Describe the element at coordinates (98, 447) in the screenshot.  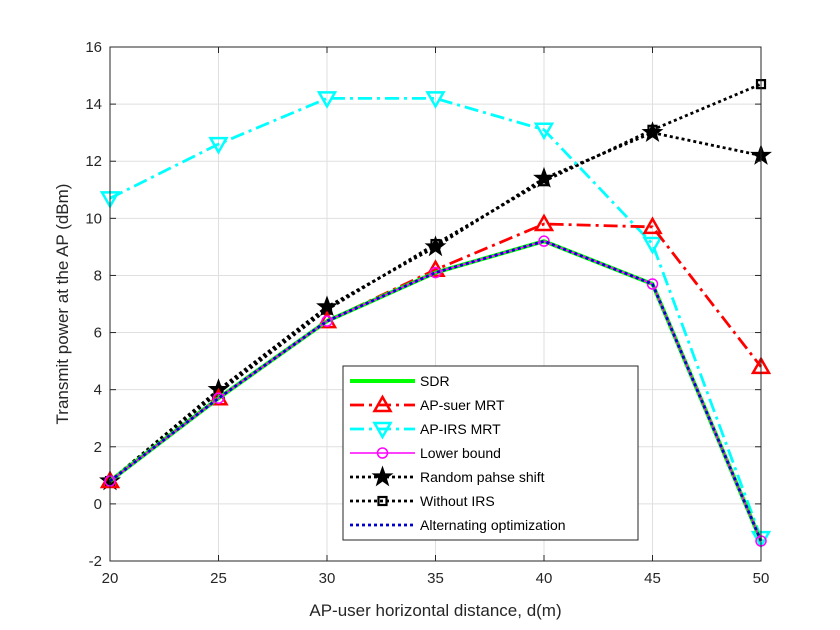
I see `y-tick-label: 2` at that location.